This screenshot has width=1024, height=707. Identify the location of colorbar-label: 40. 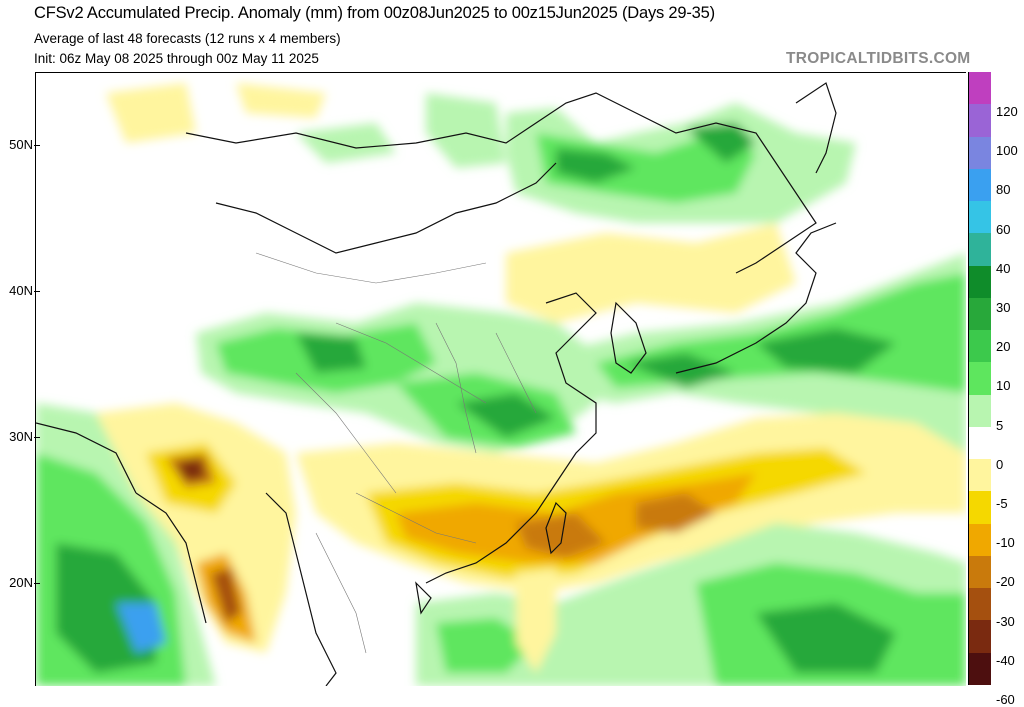
(1003, 268).